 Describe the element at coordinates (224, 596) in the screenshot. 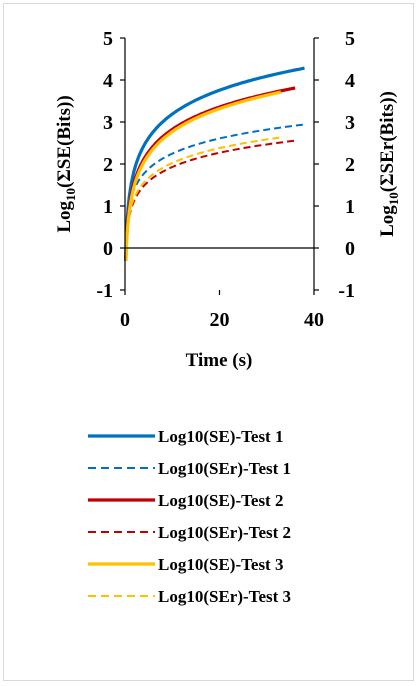

I see `legend-label-6: Log10(SEr)-Test 3` at that location.